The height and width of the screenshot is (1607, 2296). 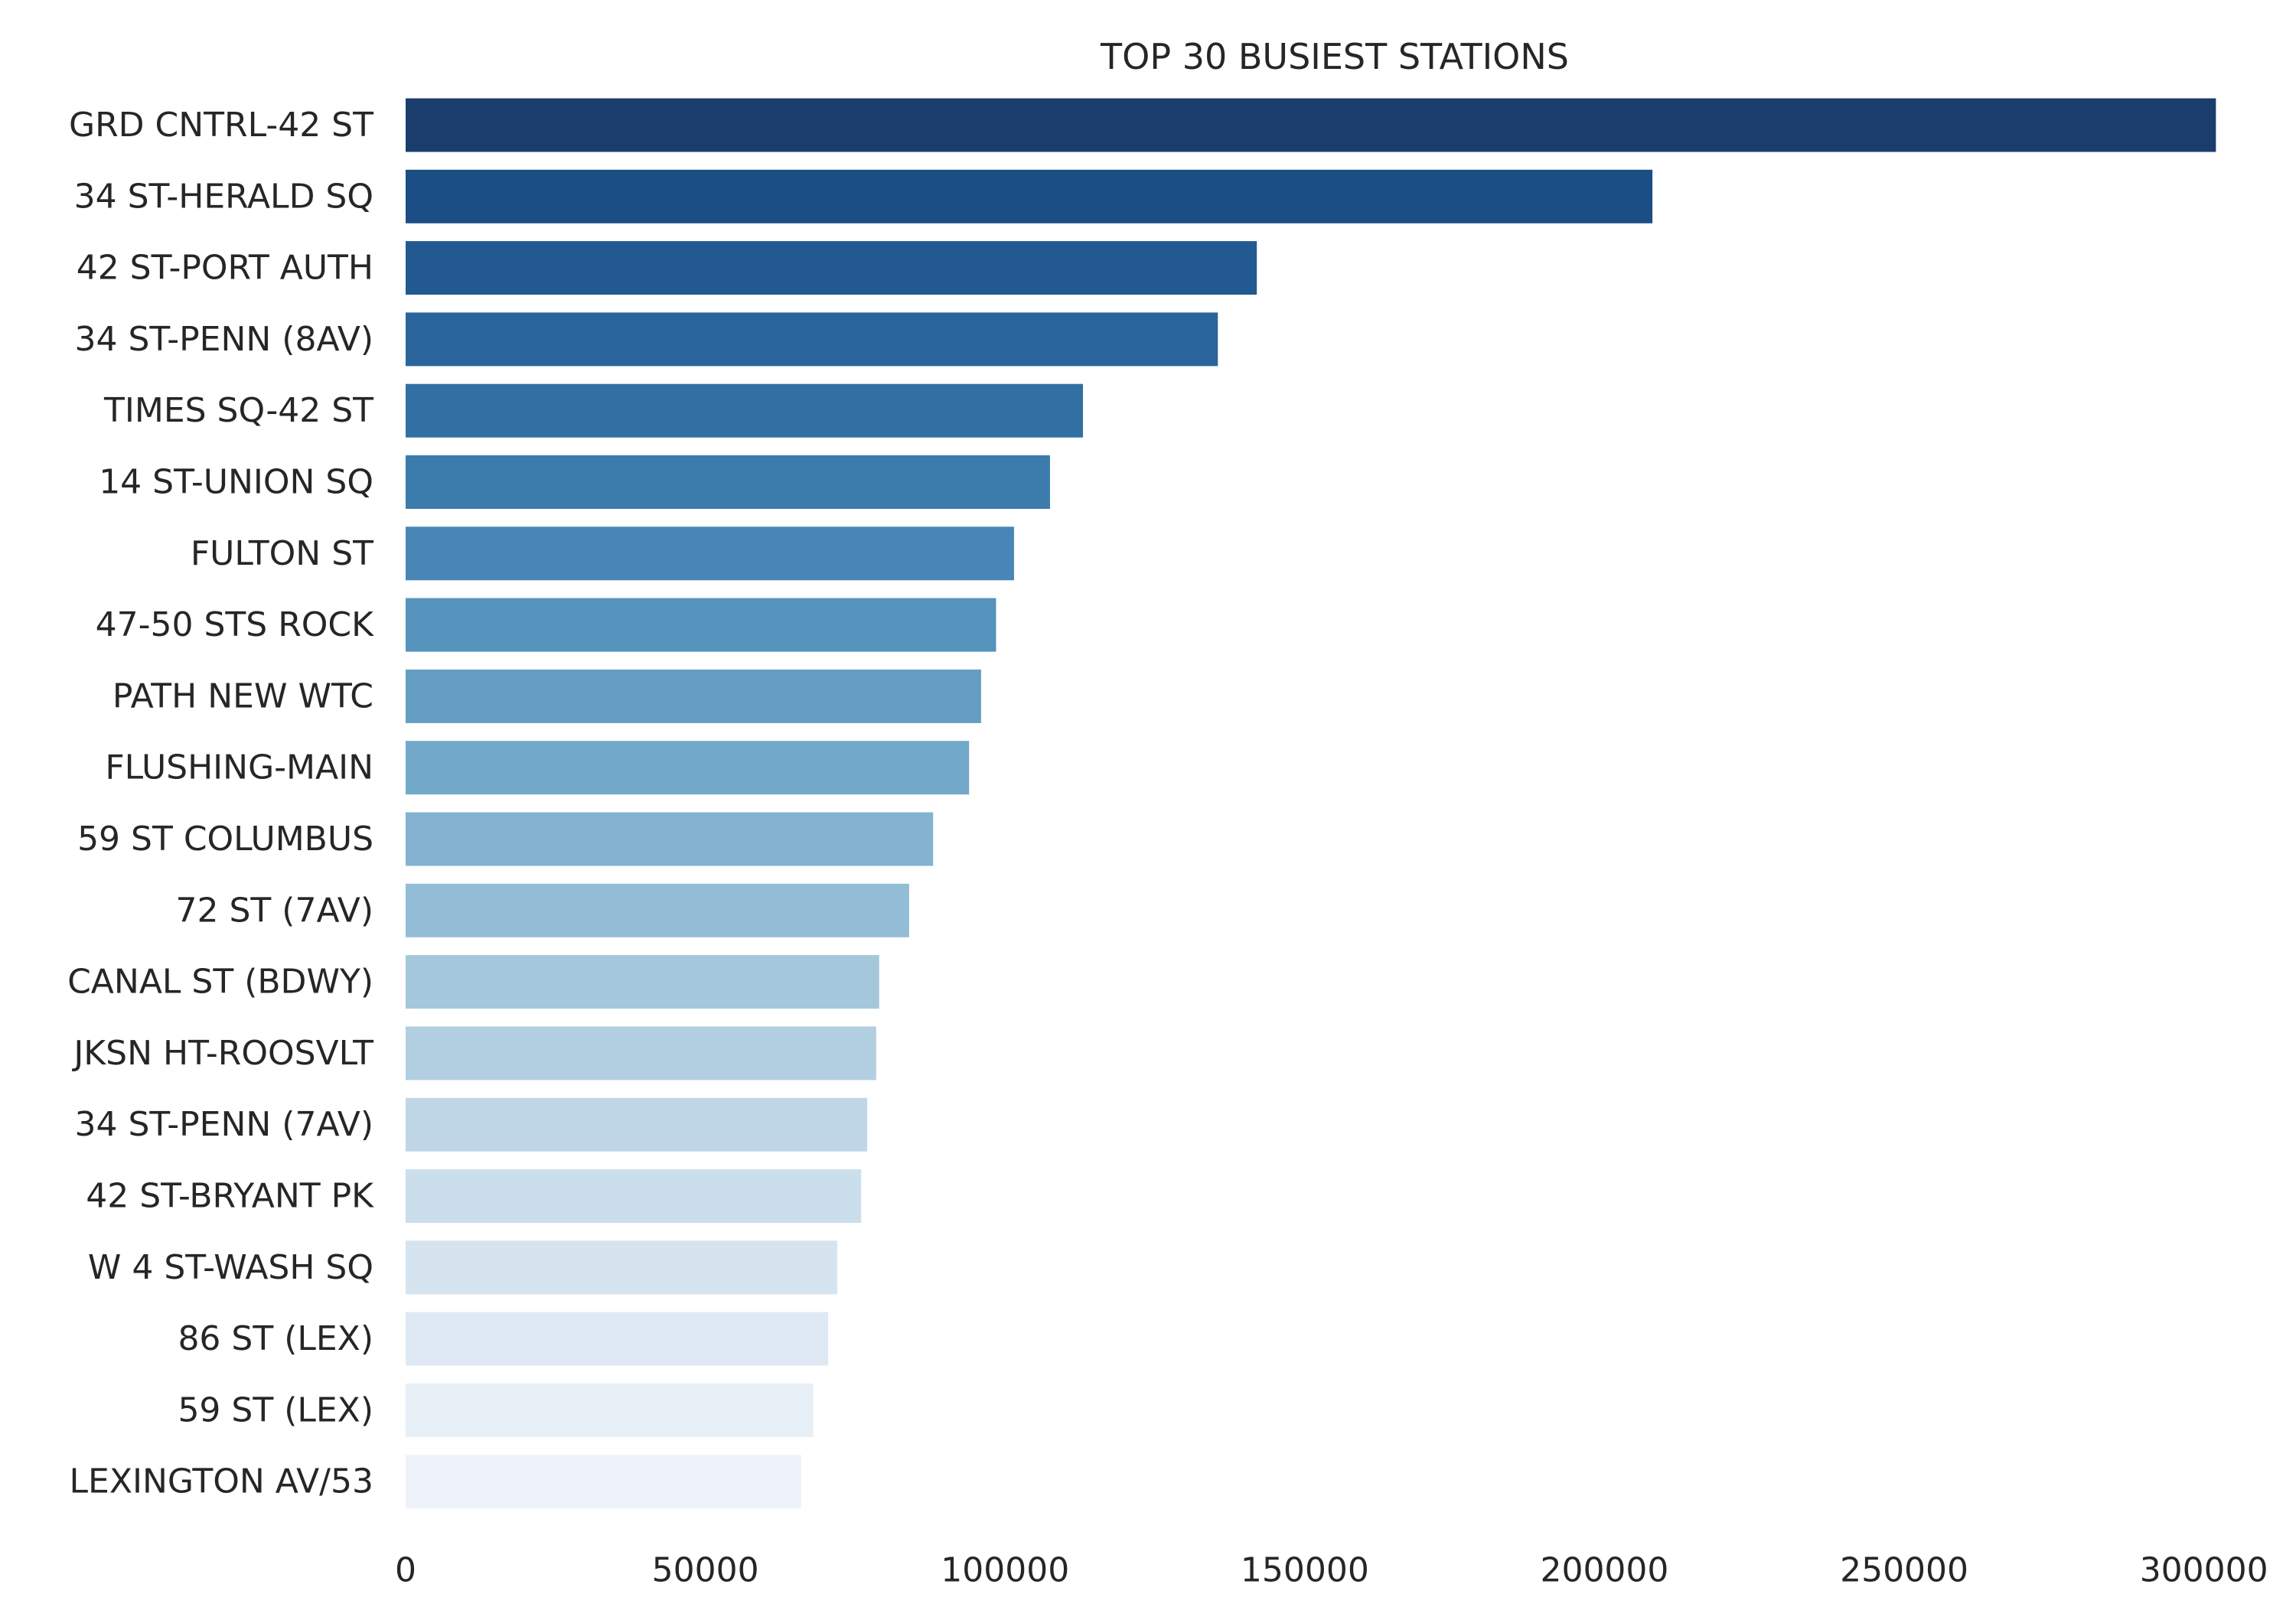 What do you see at coordinates (230, 1267) in the screenshot?
I see `category-label: W 4 ST-WASH SQ` at bounding box center [230, 1267].